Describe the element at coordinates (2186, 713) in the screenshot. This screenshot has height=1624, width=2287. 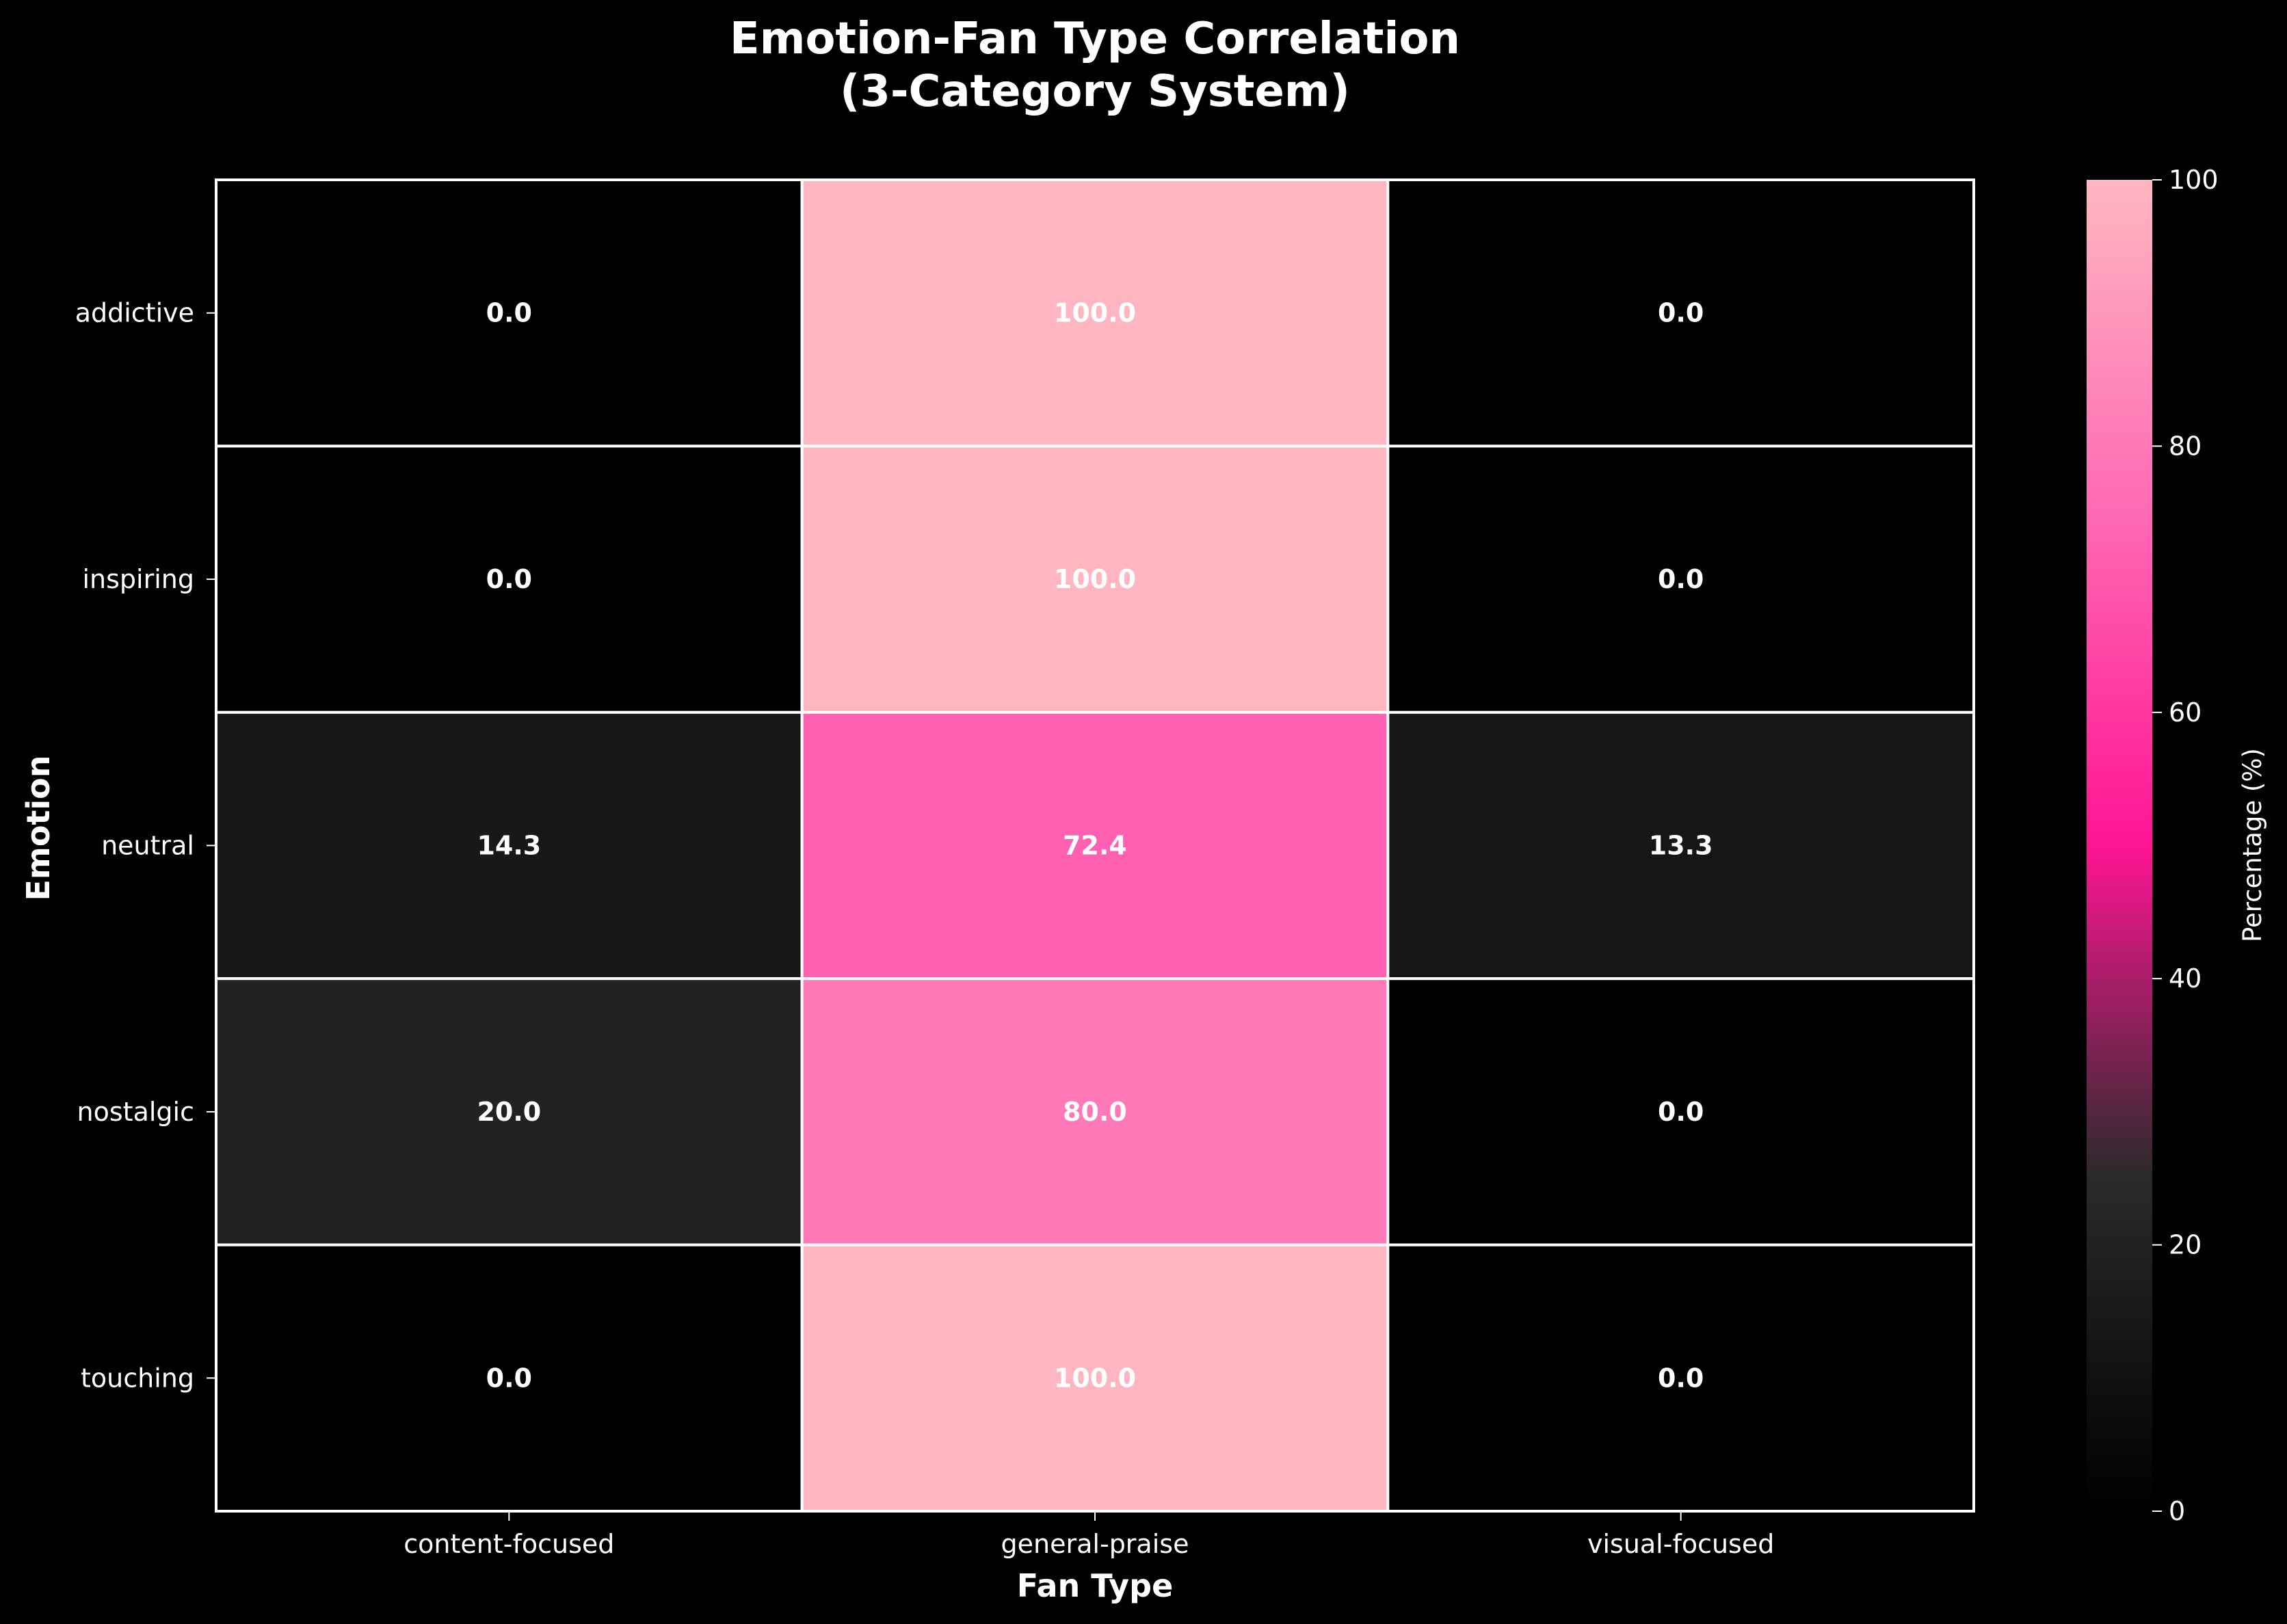
I see `colorbar-tick-label: 60` at that location.